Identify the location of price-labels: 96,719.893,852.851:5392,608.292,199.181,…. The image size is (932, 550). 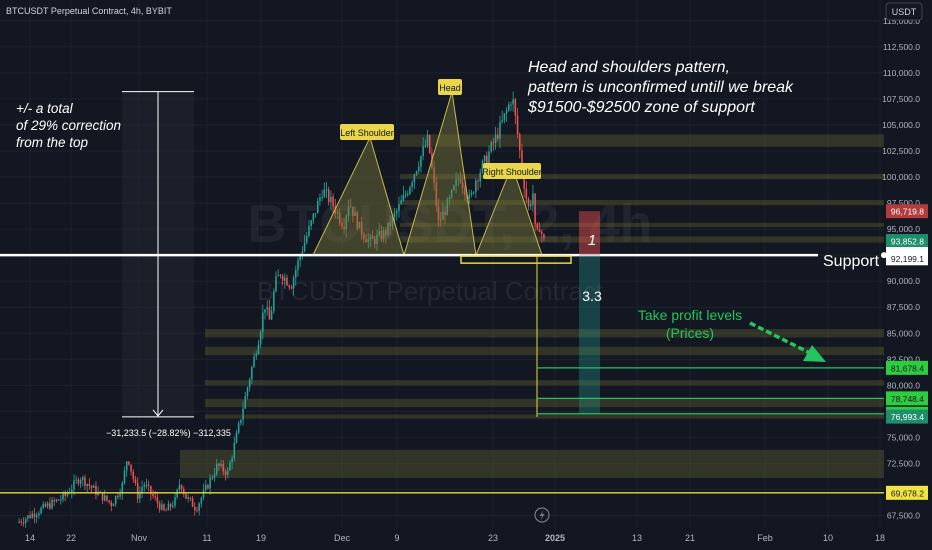
(904, 352).